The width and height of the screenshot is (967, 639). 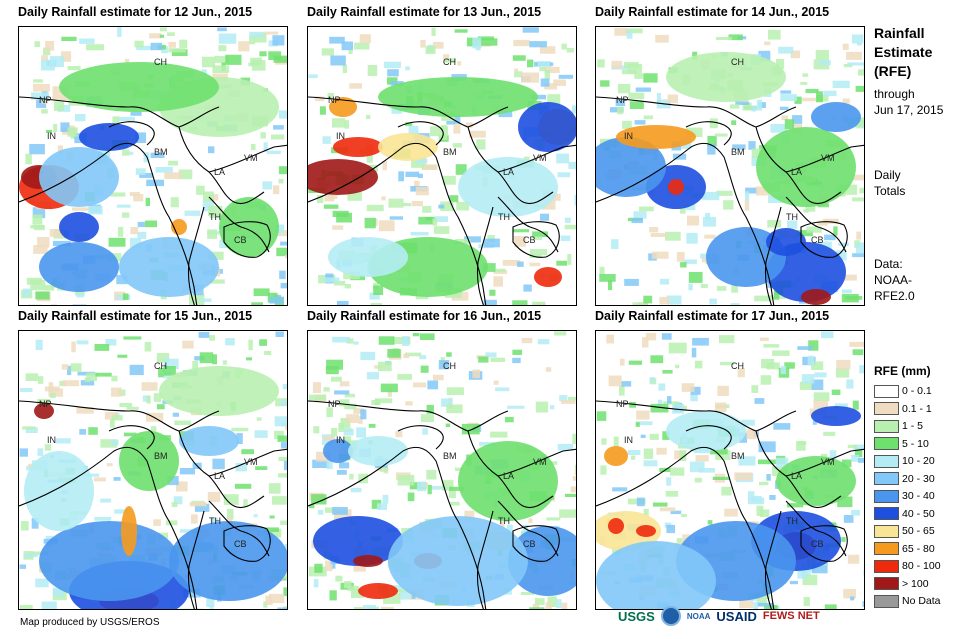 What do you see at coordinates (886, 461) in the screenshot?
I see `legend-swatch` at bounding box center [886, 461].